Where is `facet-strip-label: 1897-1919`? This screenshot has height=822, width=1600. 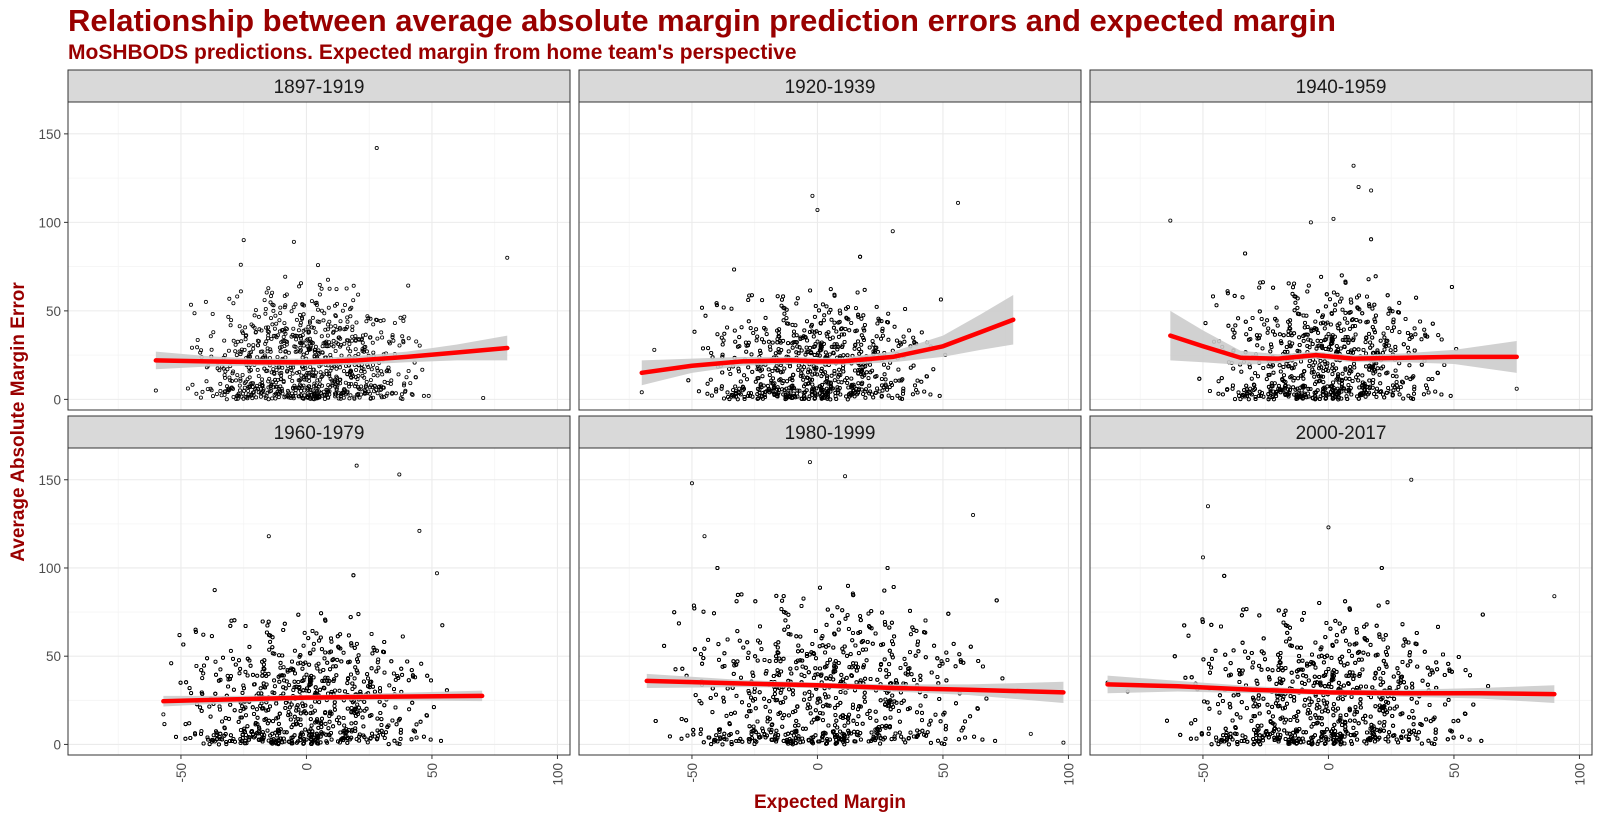 facet-strip-label: 1897-1919 is located at coordinates (319, 87).